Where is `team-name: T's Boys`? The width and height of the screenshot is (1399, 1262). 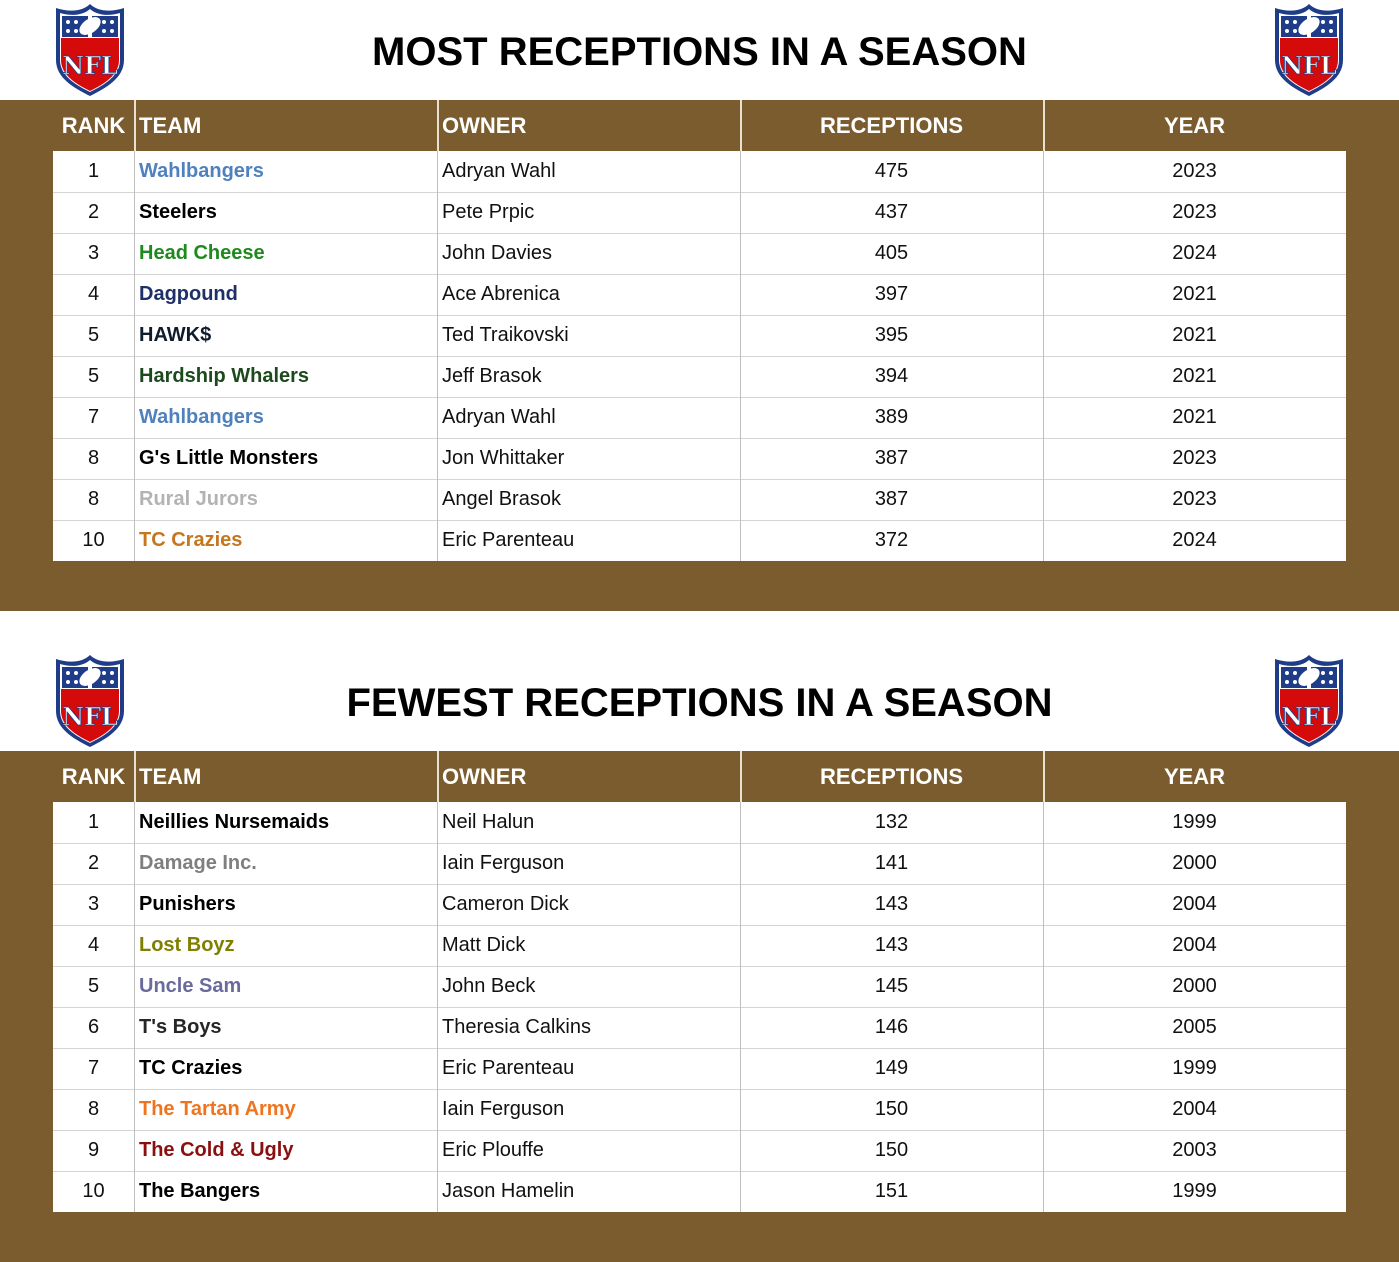
team-name: T's Boys is located at coordinates (180, 1027).